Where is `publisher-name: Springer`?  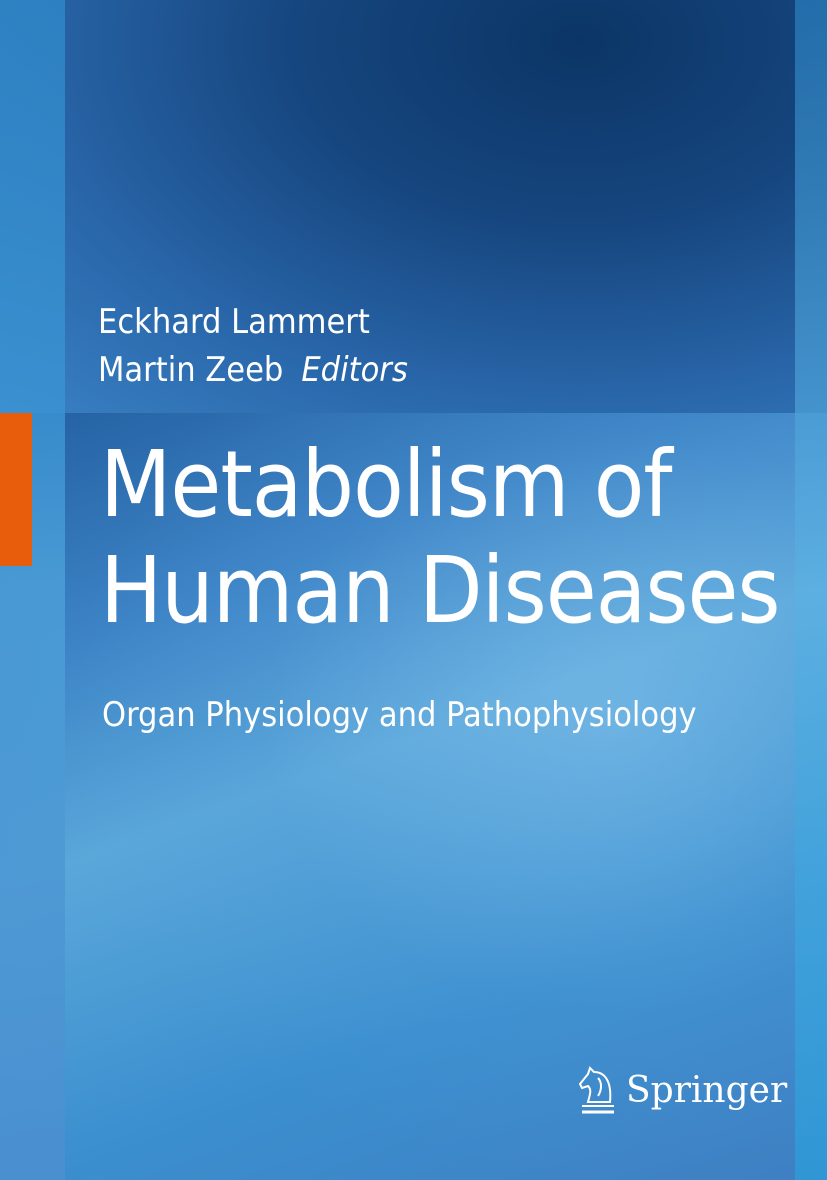 publisher-name: Springer is located at coordinates (707, 1090).